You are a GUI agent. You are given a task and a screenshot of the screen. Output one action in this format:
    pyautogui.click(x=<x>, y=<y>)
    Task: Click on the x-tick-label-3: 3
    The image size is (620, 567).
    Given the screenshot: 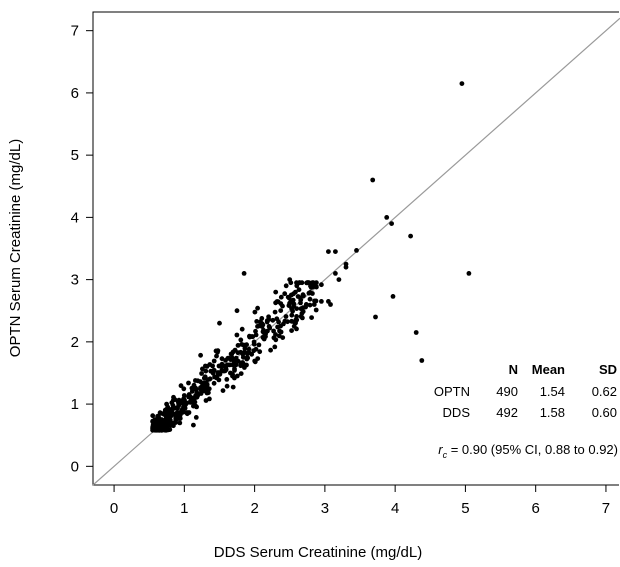 What is the action you would take?
    pyautogui.click(x=325, y=508)
    